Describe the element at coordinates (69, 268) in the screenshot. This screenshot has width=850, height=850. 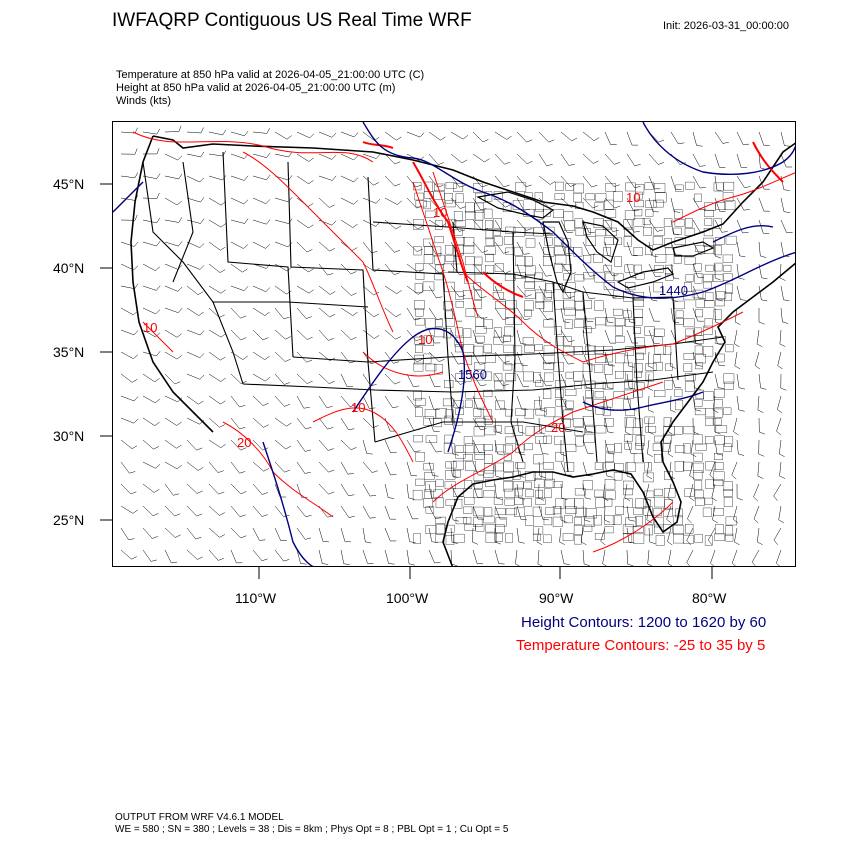
I see `lat-label-40: 40°N` at that location.